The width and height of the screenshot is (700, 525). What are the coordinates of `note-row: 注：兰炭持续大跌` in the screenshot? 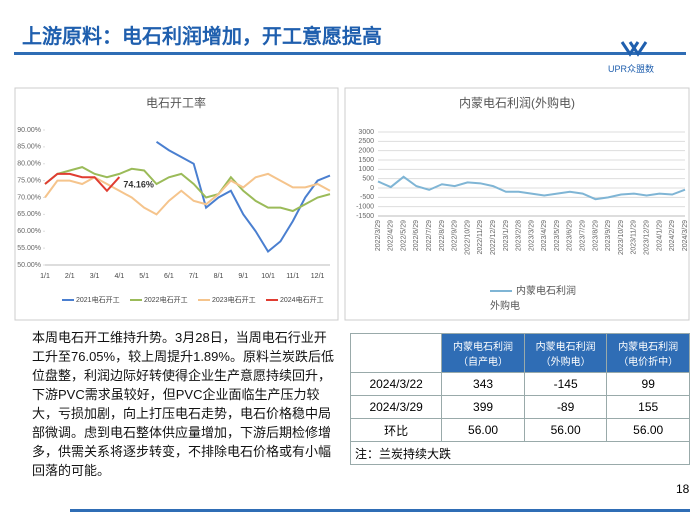 It's located at (520, 453).